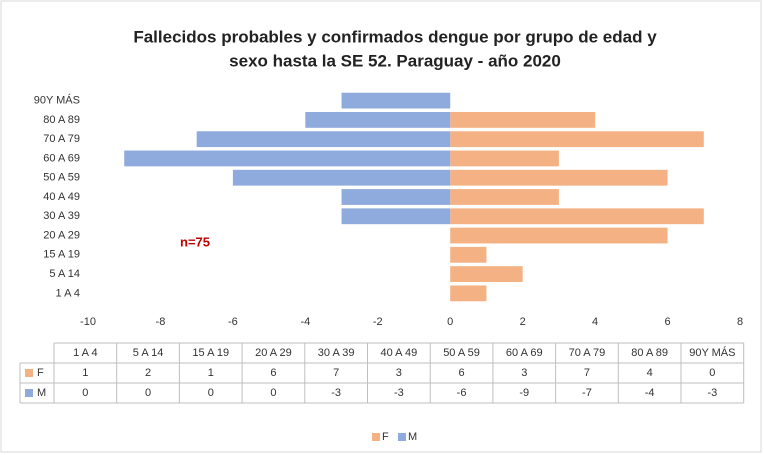  I want to click on table-cell: 4, so click(650, 373).